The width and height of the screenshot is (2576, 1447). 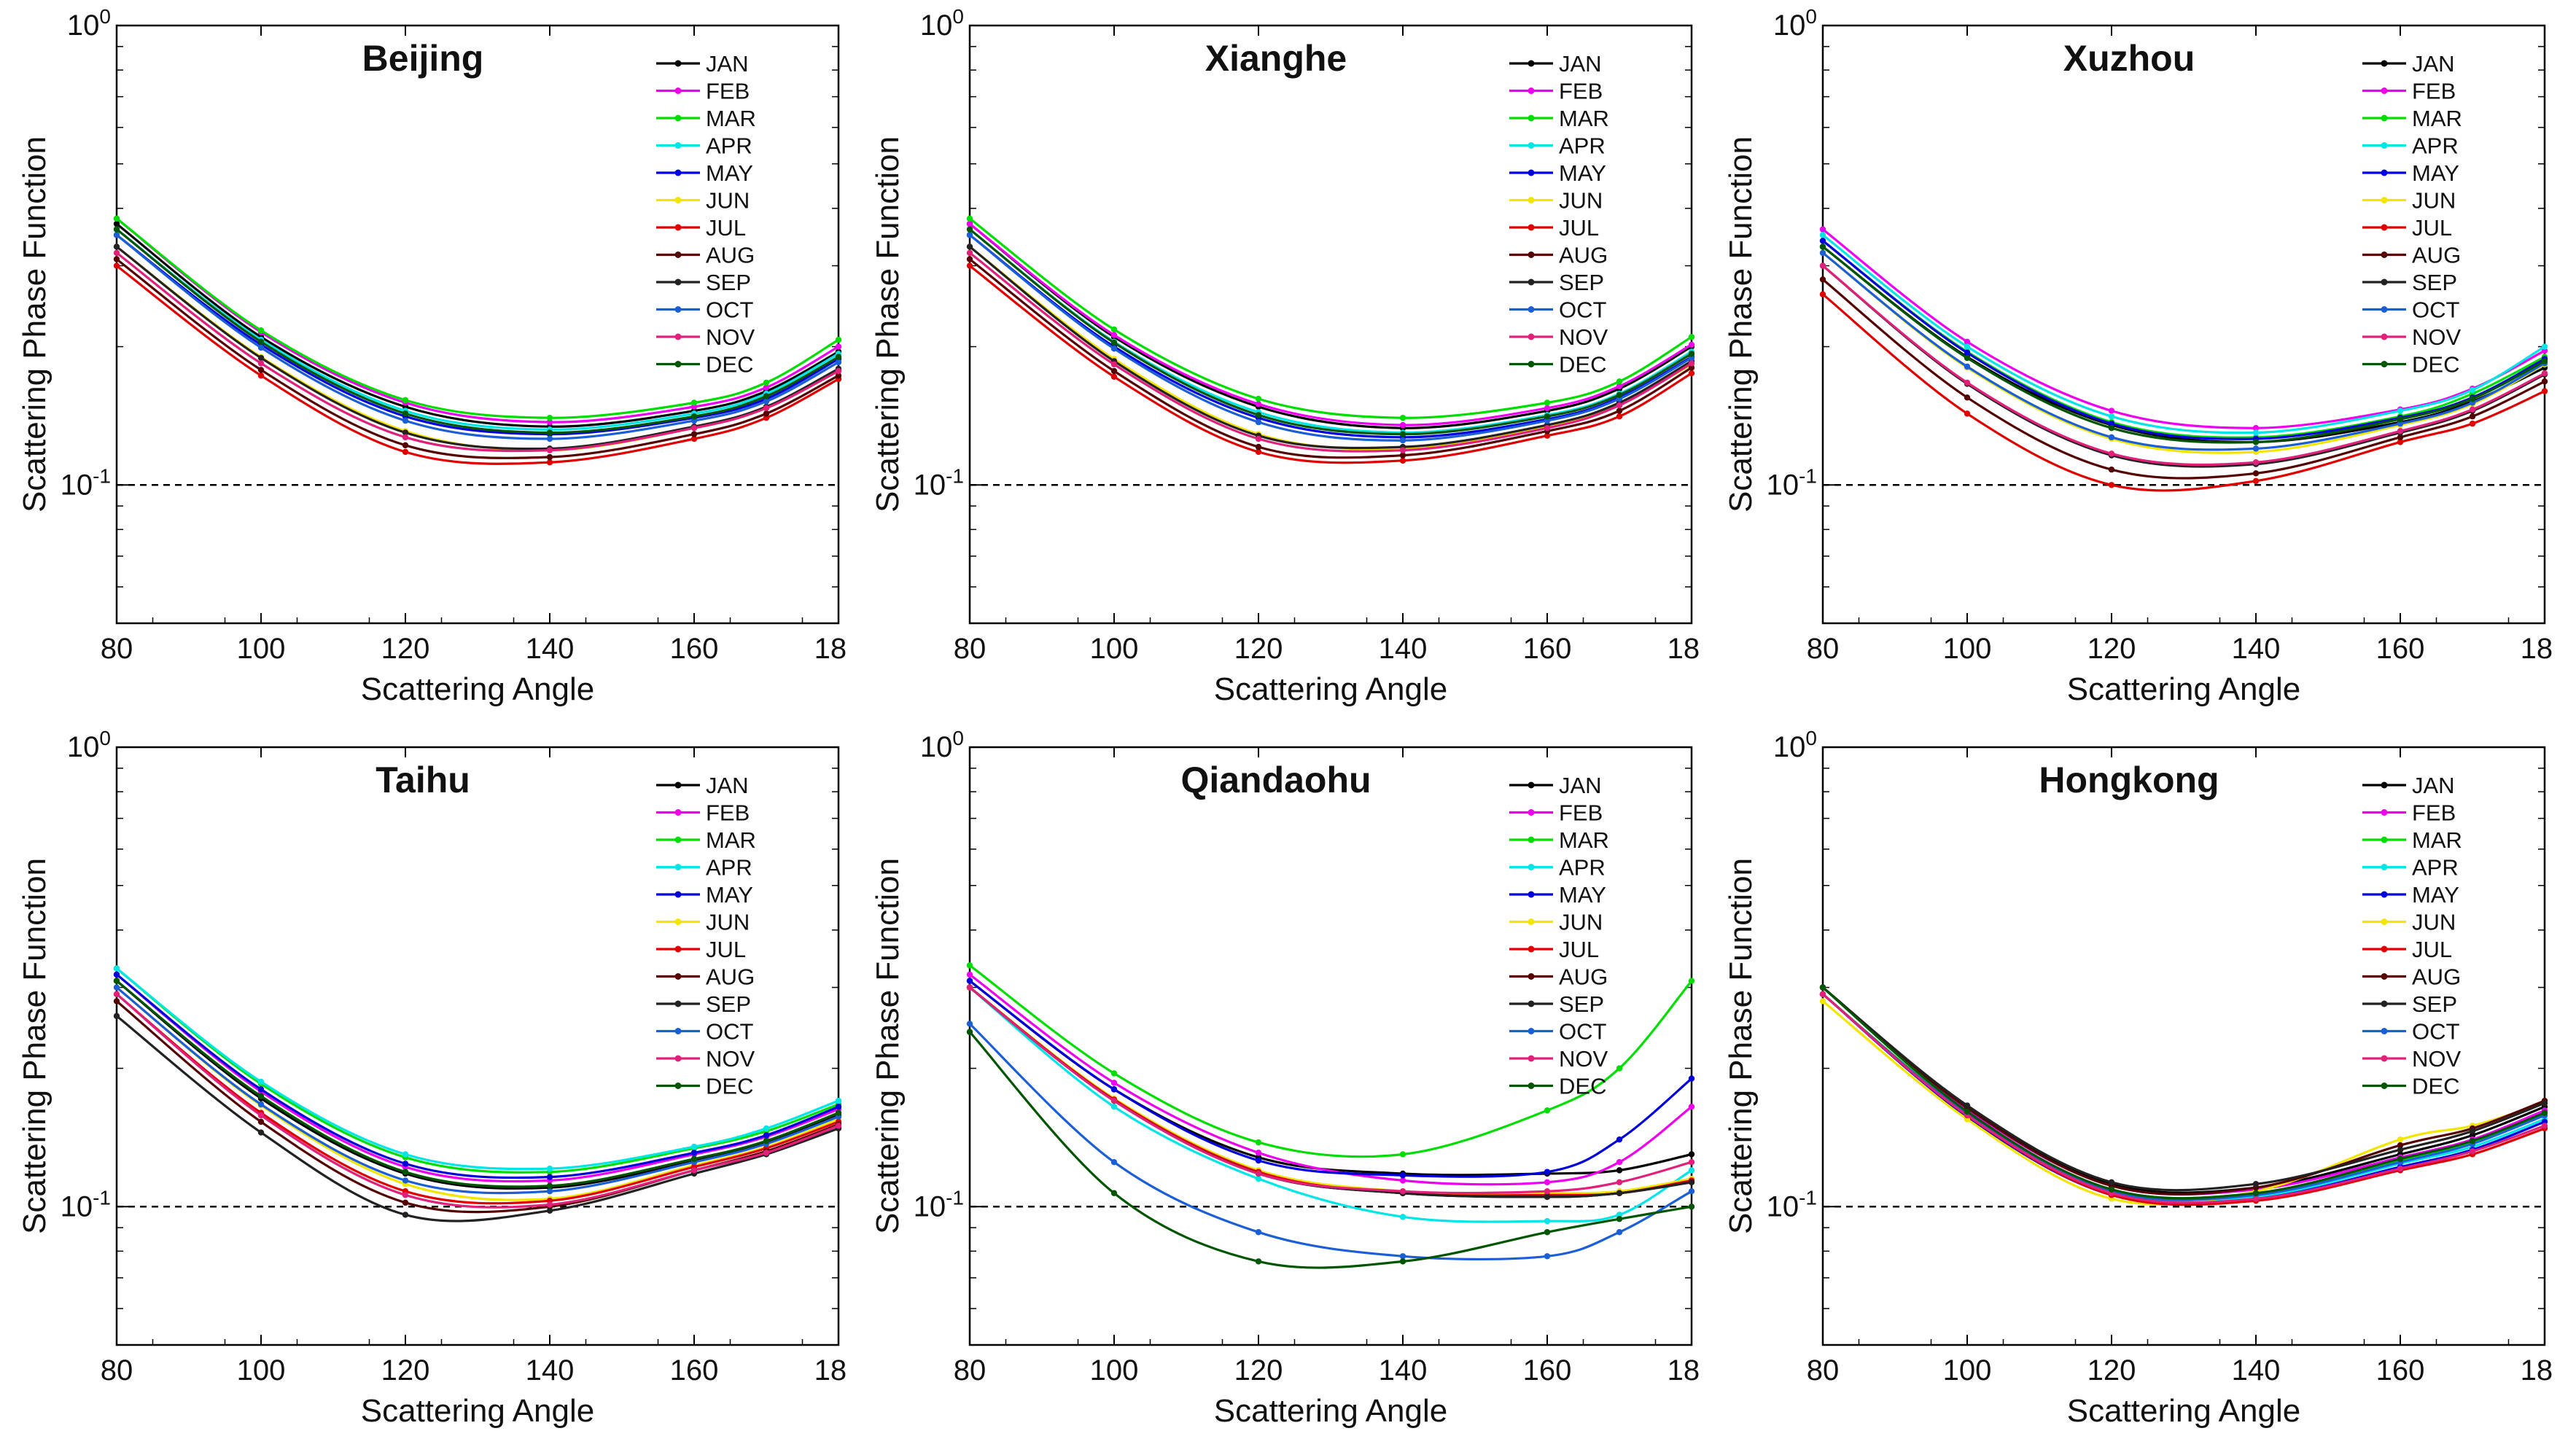 I want to click on legend-label: JUL, so click(x=726, y=949).